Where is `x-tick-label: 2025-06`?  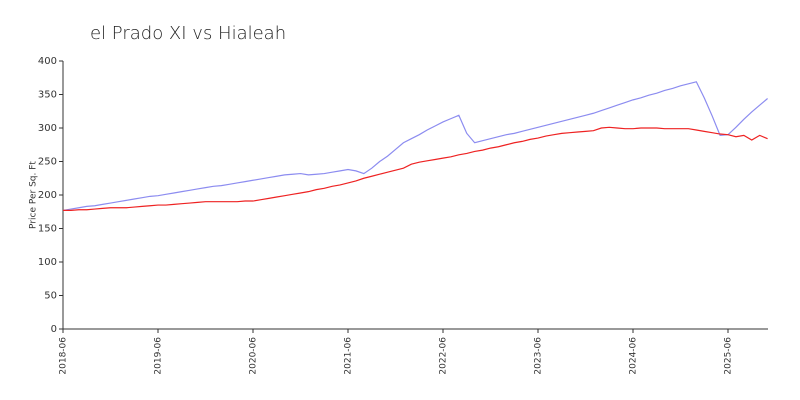 x-tick-label: 2025-06 is located at coordinates (729, 356).